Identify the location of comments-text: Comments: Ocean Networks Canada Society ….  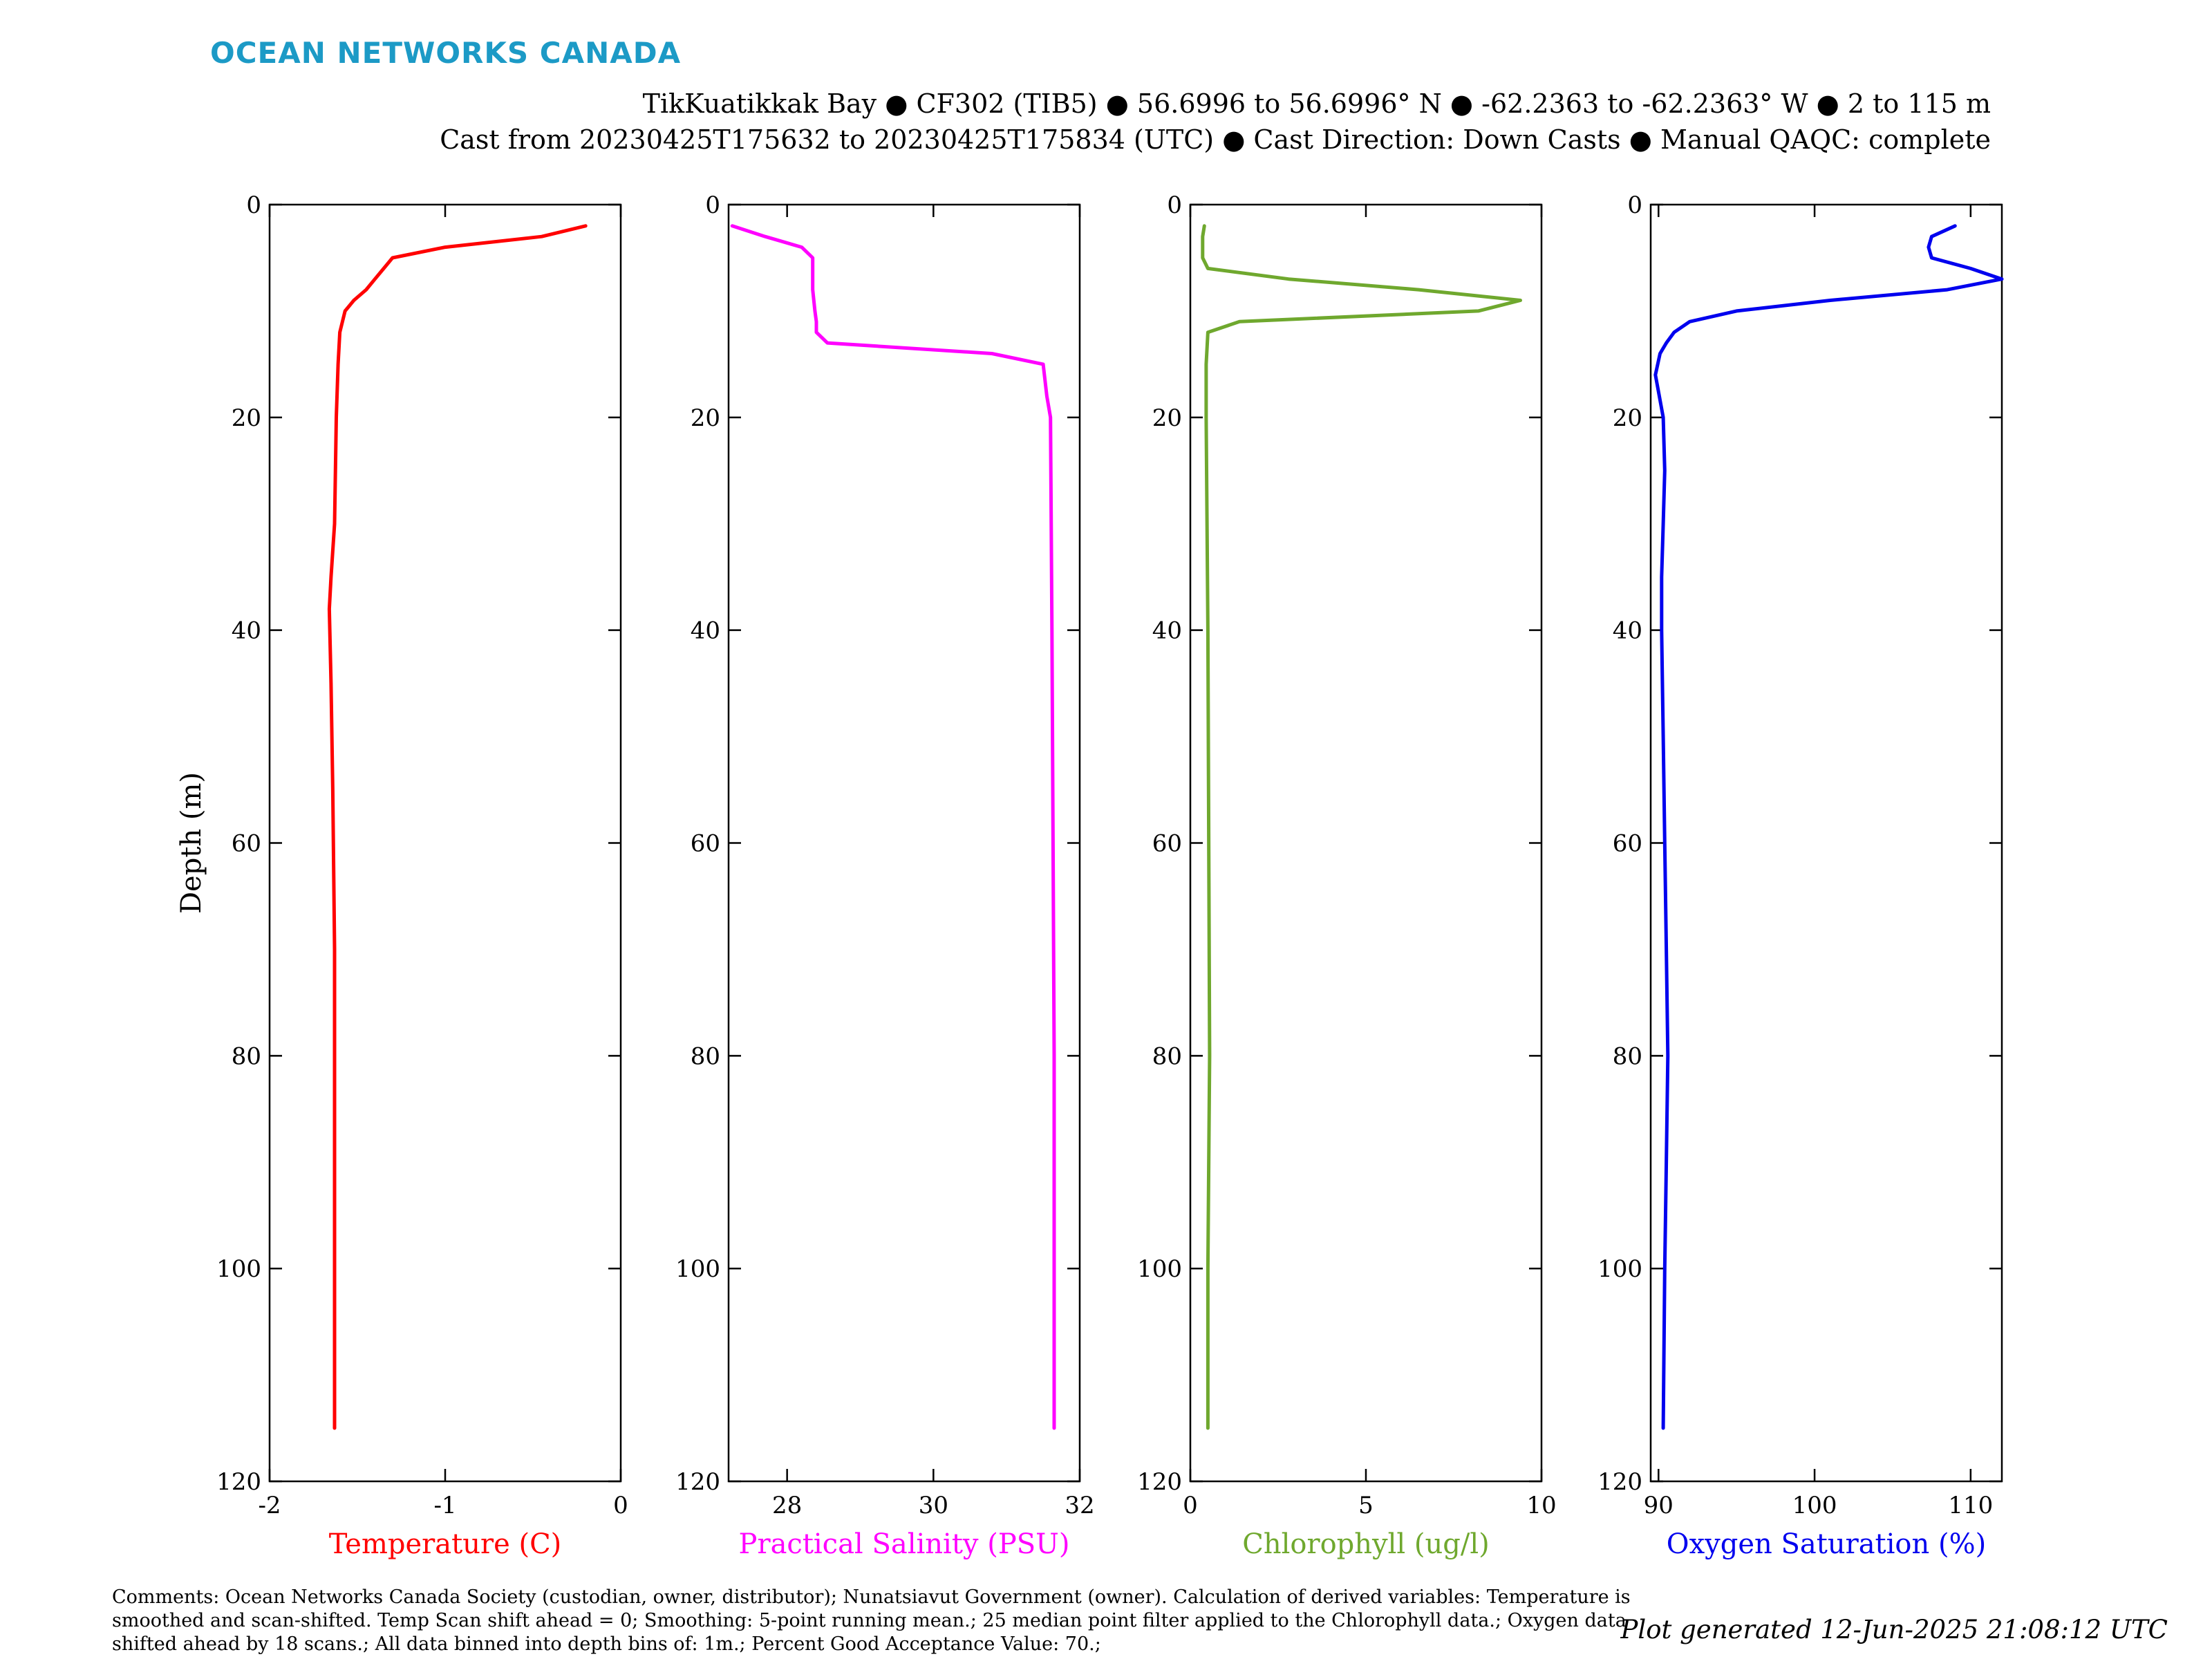
(871, 1620).